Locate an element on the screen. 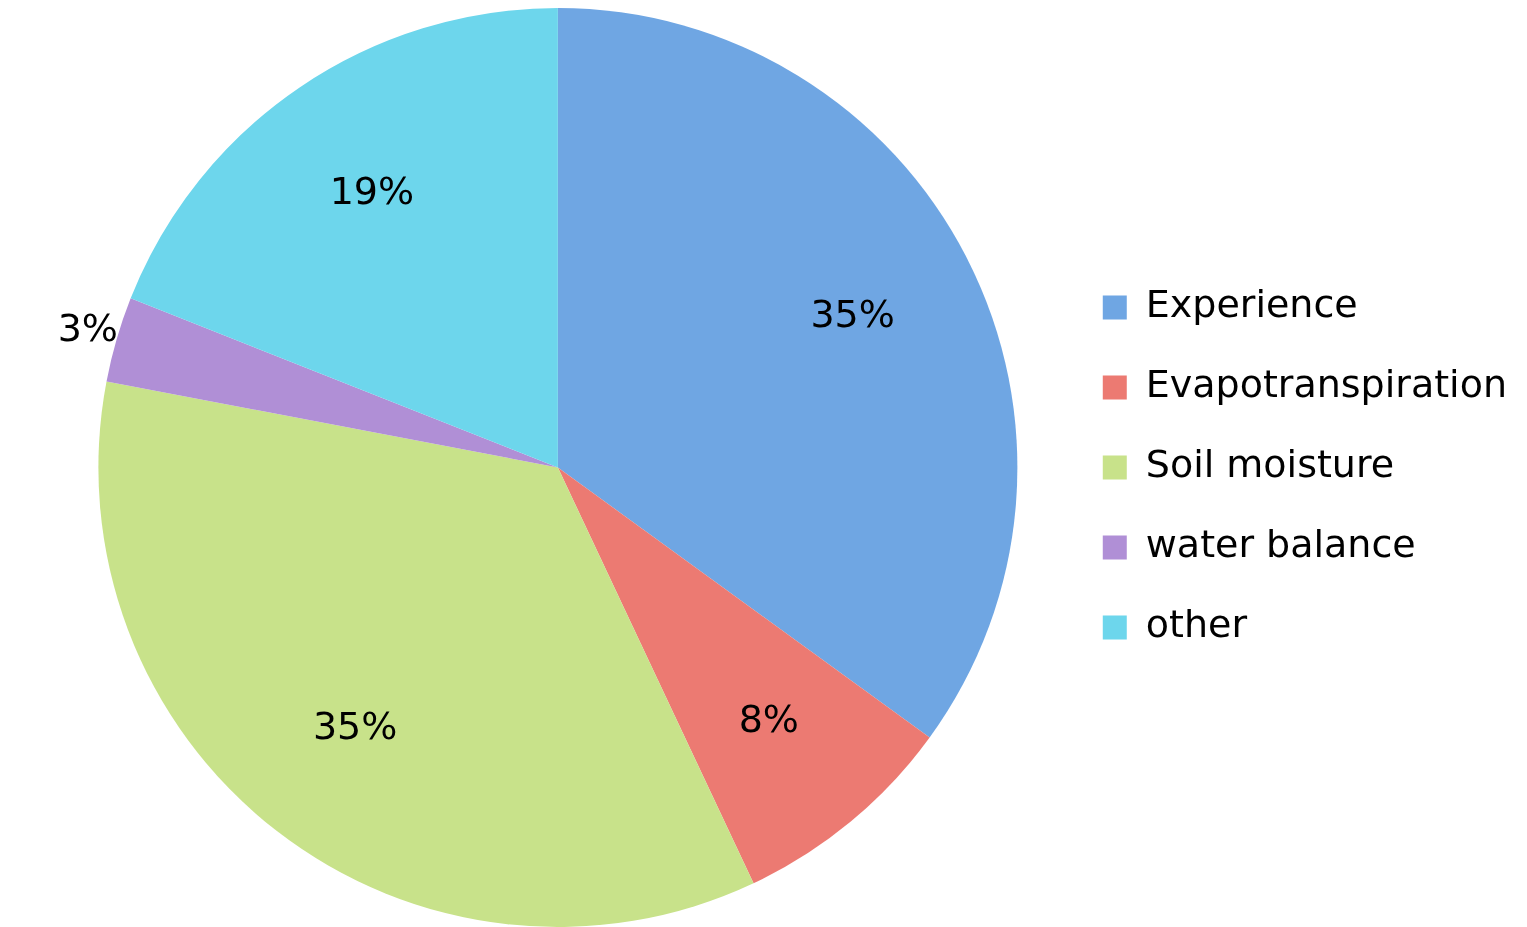 This screenshot has height=927, width=1527. legend-label: Experience is located at coordinates (1251, 304).